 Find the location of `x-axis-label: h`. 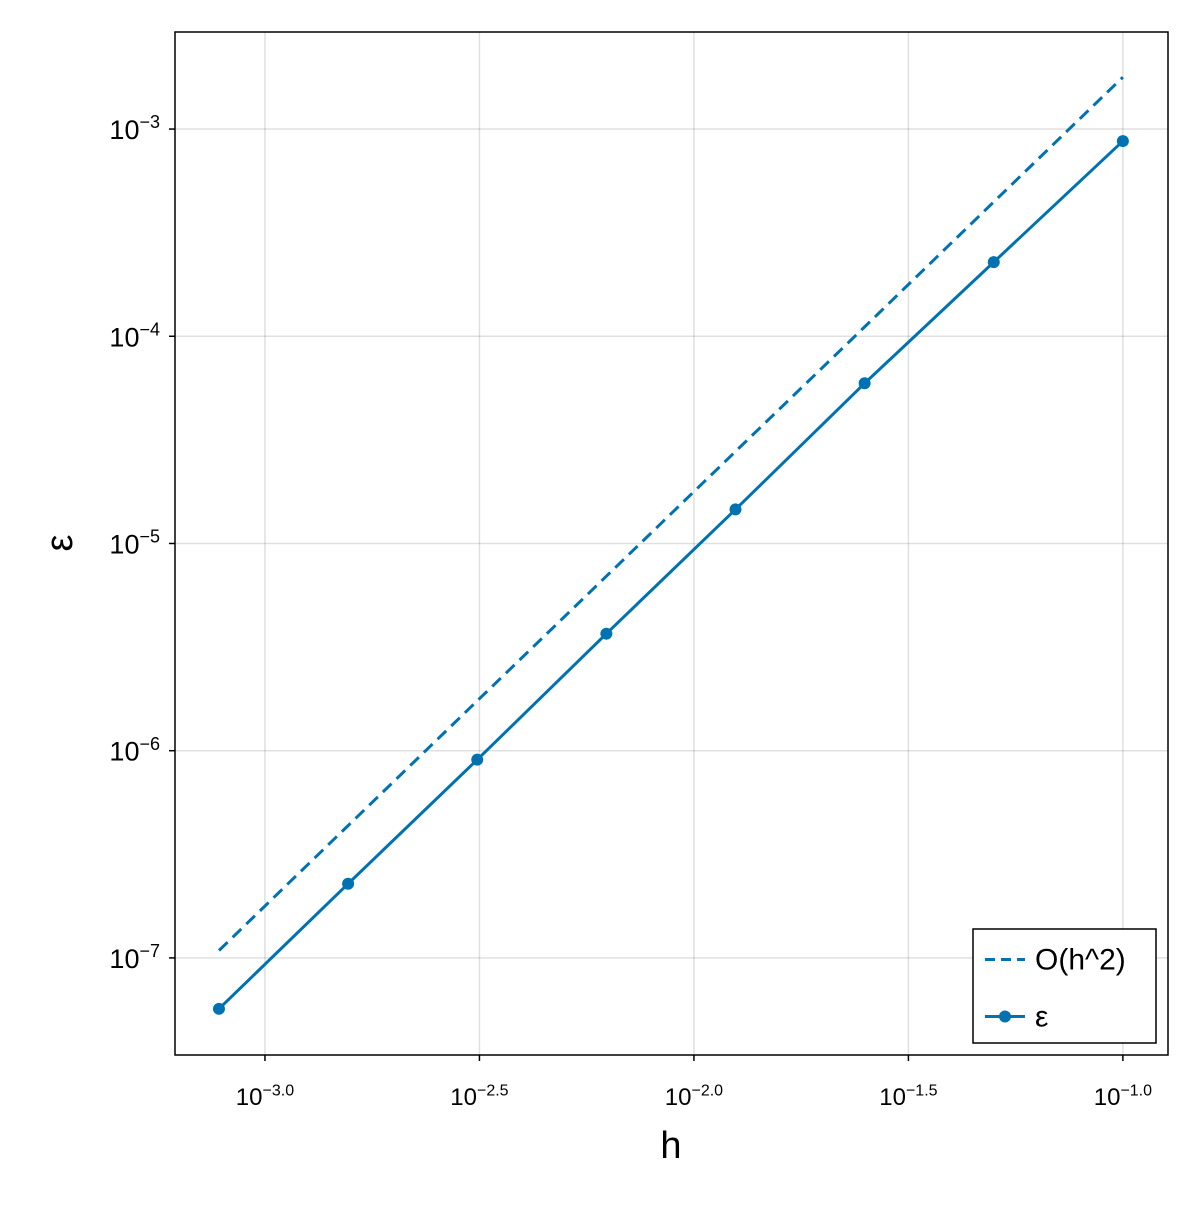

x-axis-label: h is located at coordinates (670, 1146).